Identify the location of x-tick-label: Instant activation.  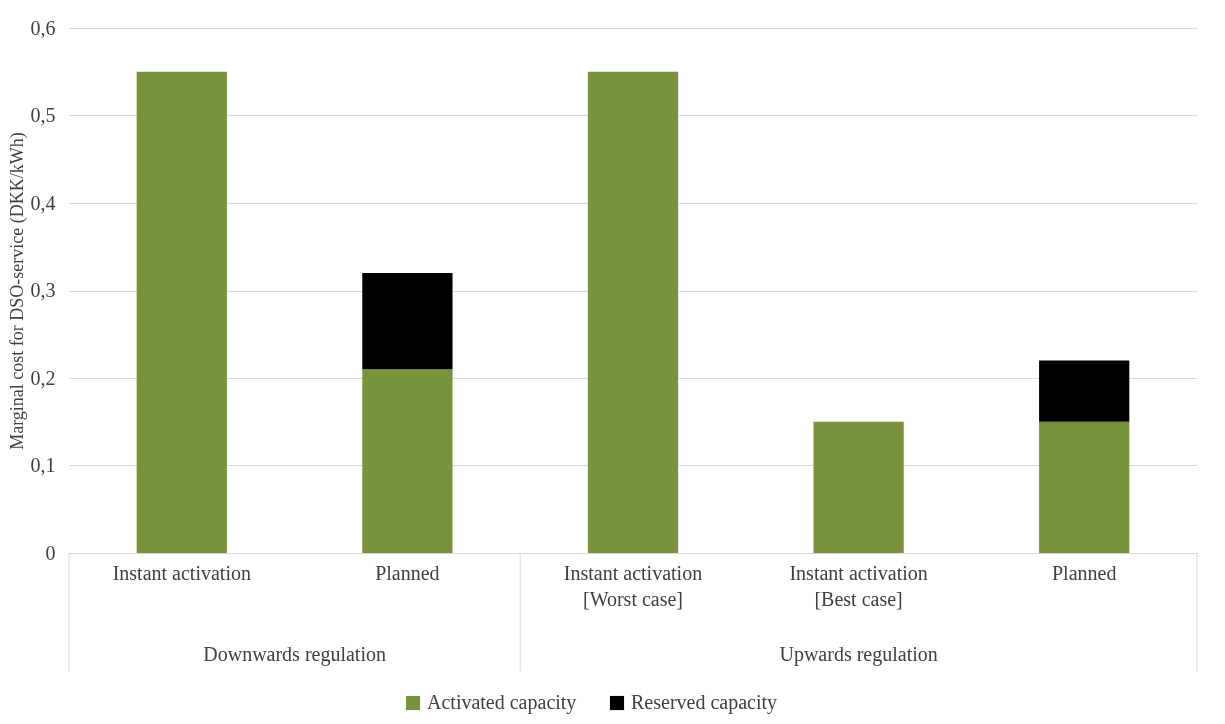
(181, 572).